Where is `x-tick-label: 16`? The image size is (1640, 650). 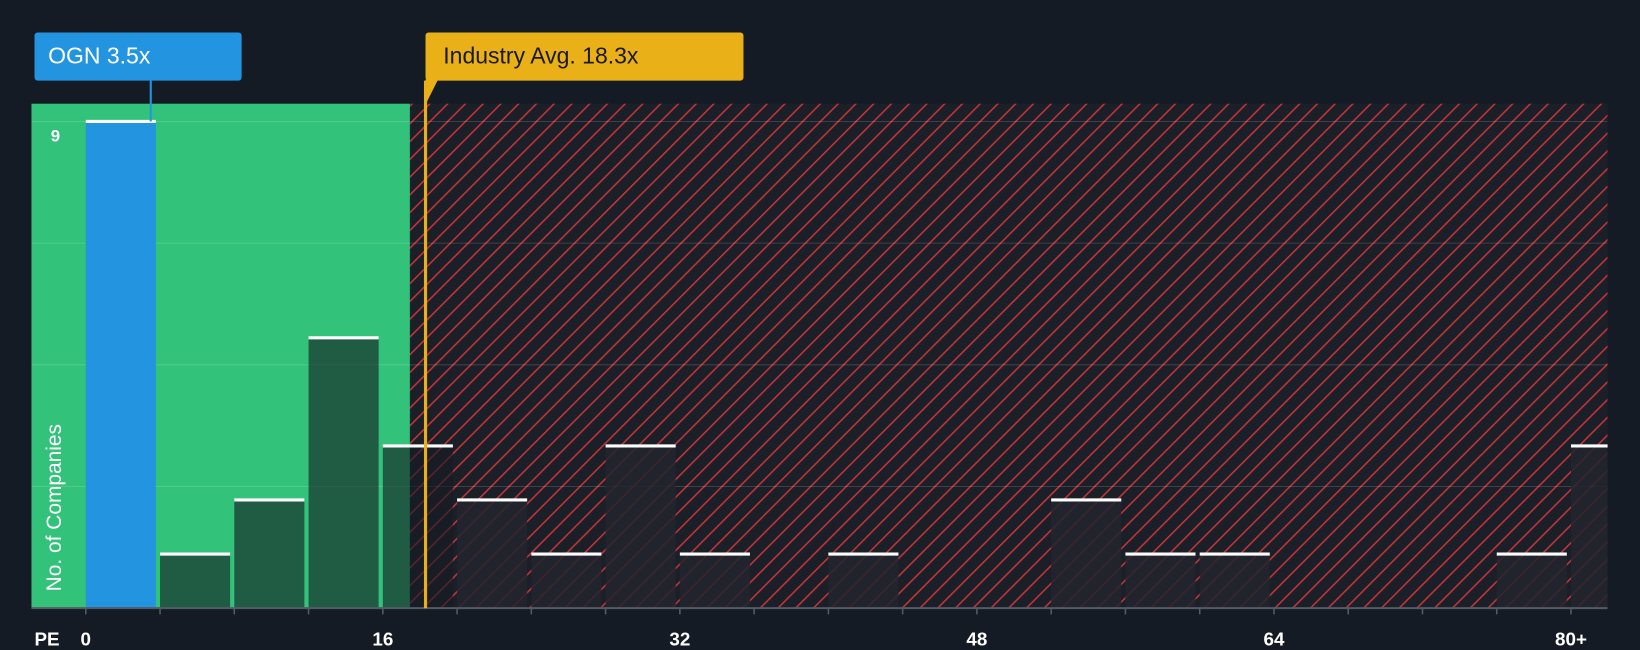
x-tick-label: 16 is located at coordinates (382, 639).